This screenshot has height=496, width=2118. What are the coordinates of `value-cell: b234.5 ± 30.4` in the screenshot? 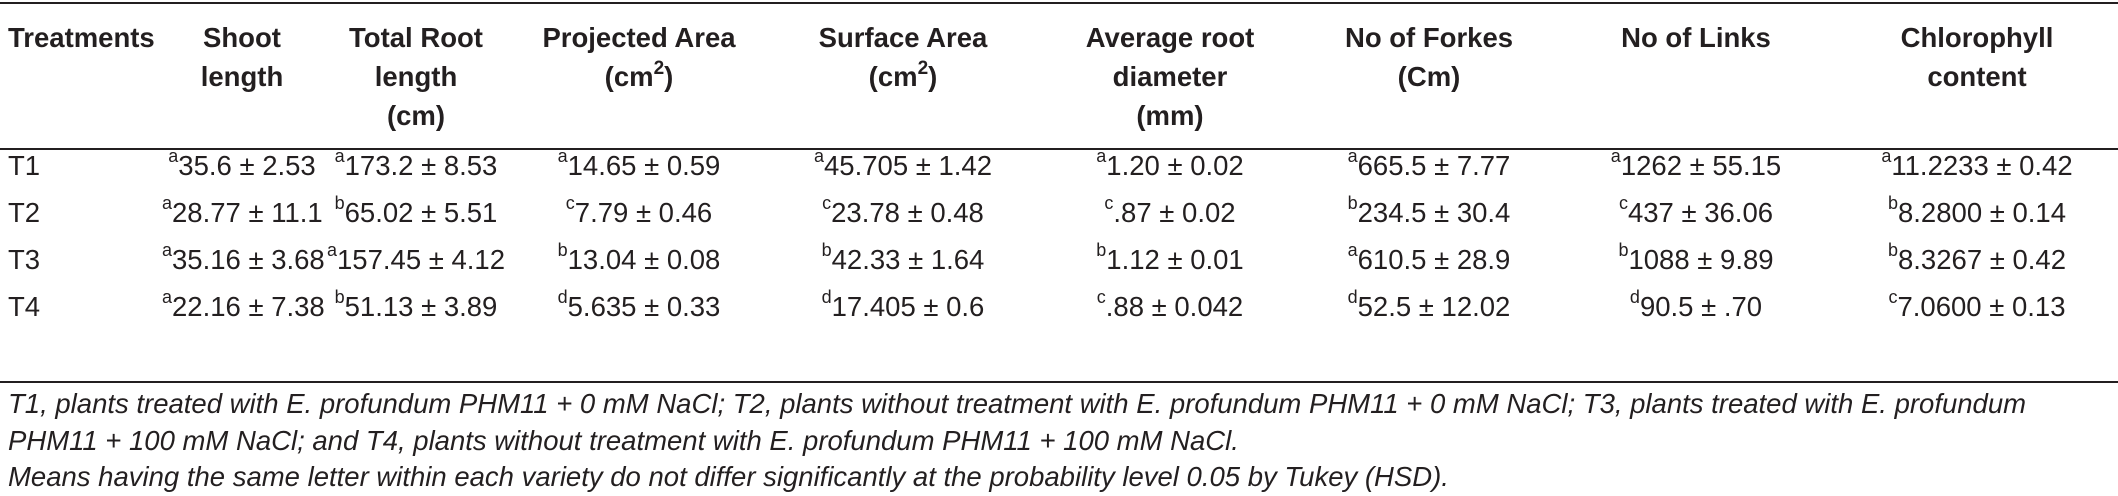 It's located at (1429, 212).